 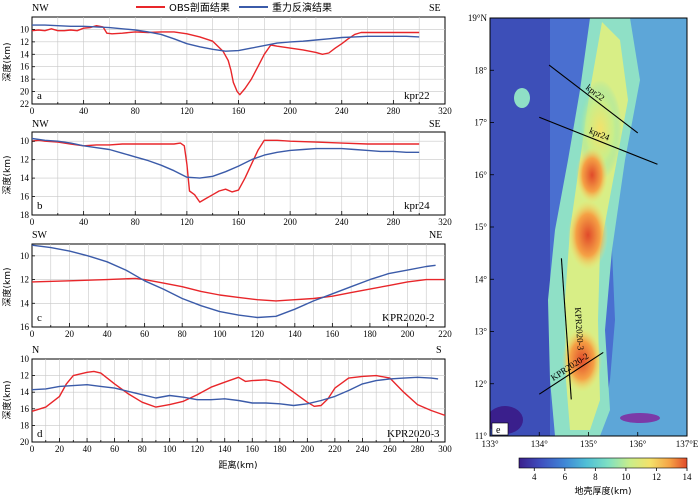 I want to click on map-lat-label: 17°, so click(x=480, y=123).